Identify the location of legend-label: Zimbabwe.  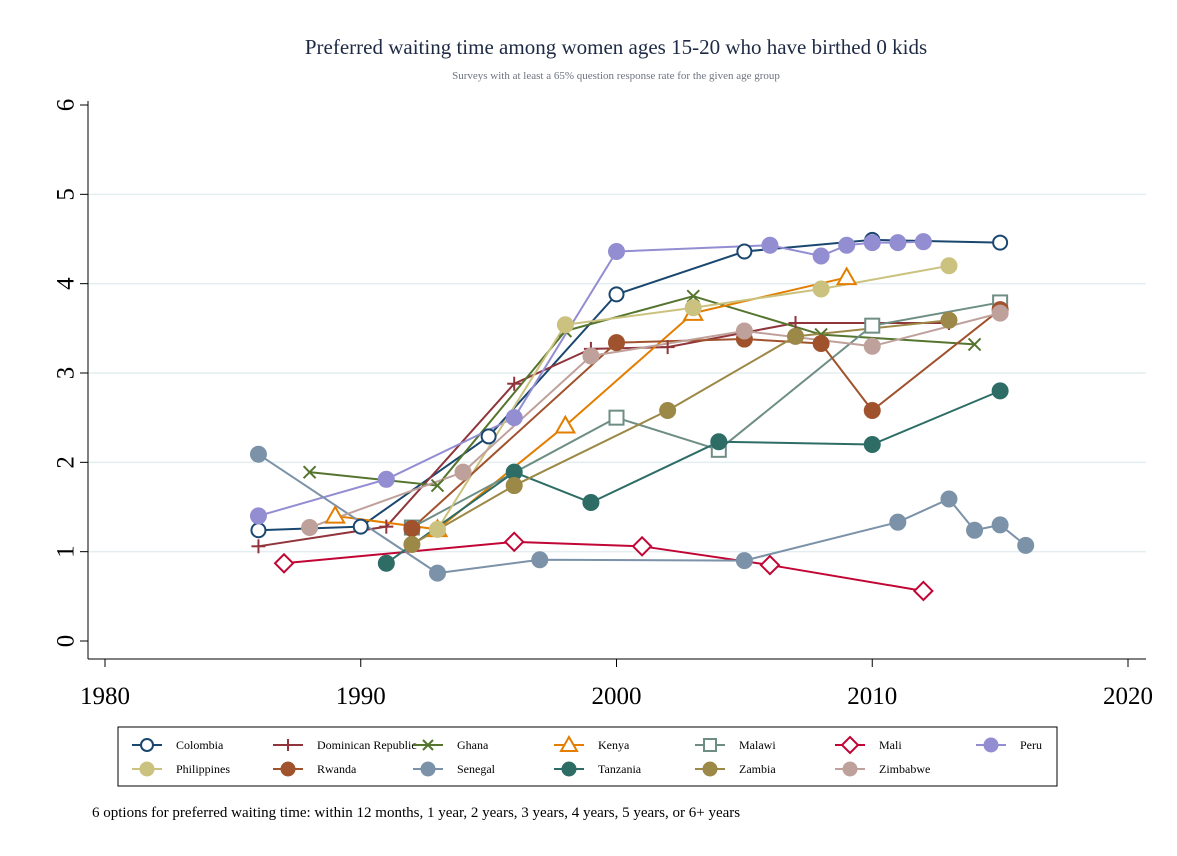
(904, 769).